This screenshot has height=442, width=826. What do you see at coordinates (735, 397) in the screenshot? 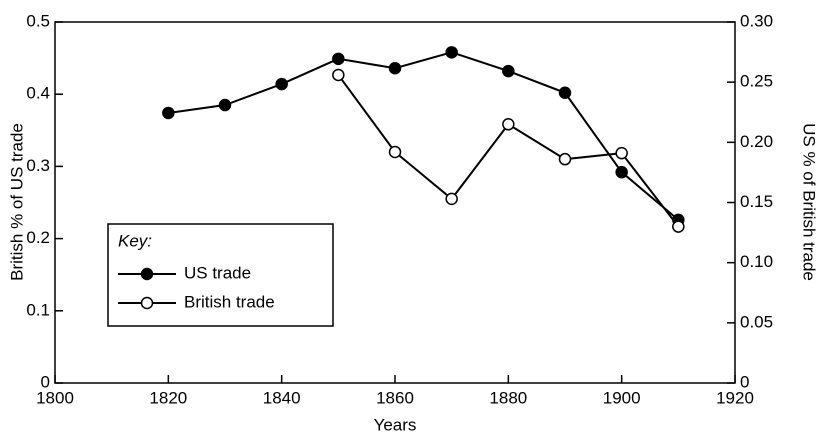
I see `x-tick-label: 1920` at bounding box center [735, 397].